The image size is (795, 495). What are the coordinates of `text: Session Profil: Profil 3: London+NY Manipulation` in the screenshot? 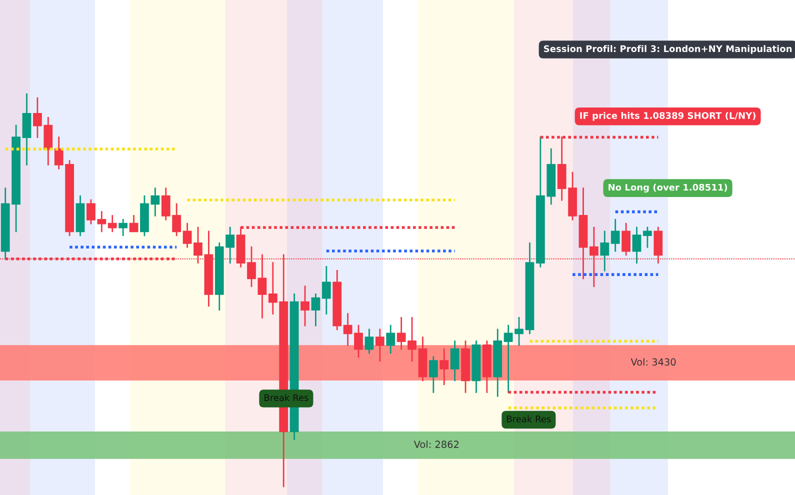 It's located at (668, 49).